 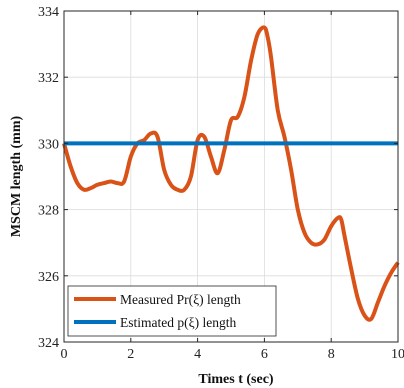 What do you see at coordinates (48, 78) in the screenshot?
I see `y-tick-label: 332` at bounding box center [48, 78].